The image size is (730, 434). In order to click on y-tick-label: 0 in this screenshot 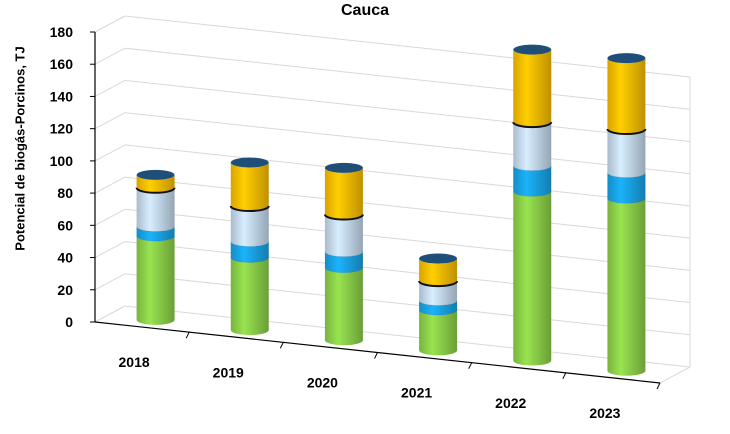, I will do `click(69, 322)`.